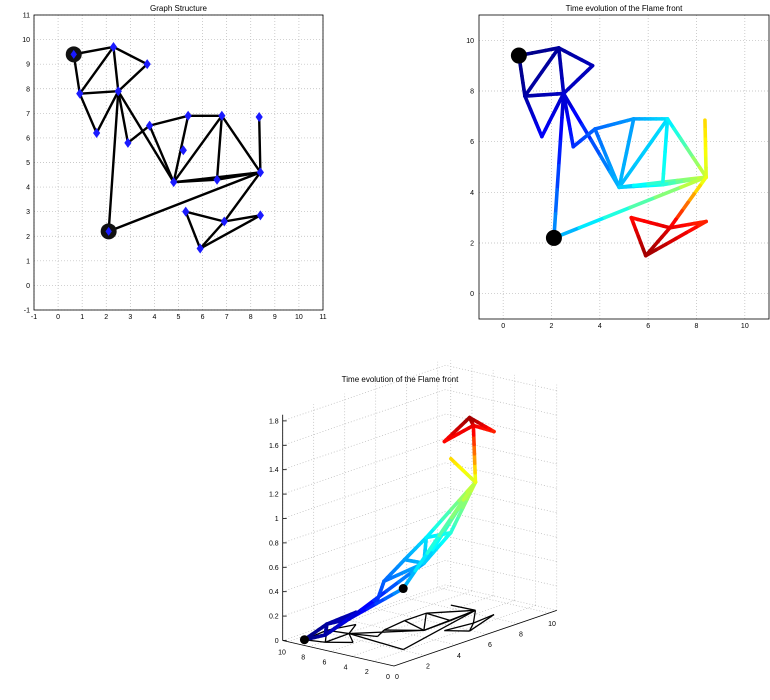 Image resolution: width=770 pixels, height=700 pixels. Describe the element at coordinates (745, 326) in the screenshot. I see `x-tick-label: 10` at that location.